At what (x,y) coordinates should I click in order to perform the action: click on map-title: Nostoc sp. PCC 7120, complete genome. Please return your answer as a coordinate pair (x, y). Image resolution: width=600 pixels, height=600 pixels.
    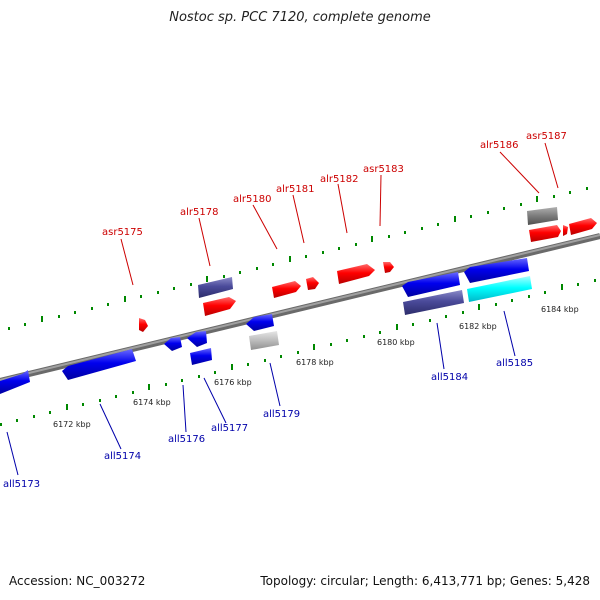
    Looking at the image, I should click on (300, 17).